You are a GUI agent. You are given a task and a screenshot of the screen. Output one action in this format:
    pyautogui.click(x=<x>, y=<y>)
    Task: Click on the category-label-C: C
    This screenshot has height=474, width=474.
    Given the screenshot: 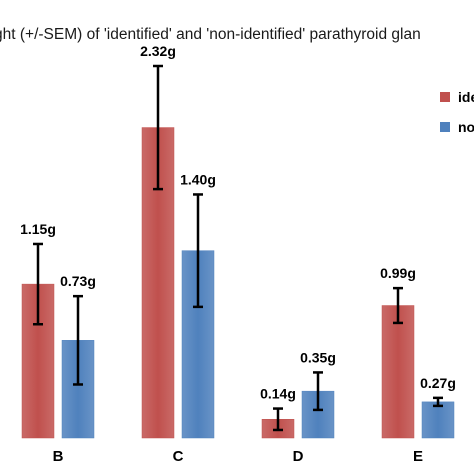 What is the action you would take?
    pyautogui.click(x=178, y=456)
    